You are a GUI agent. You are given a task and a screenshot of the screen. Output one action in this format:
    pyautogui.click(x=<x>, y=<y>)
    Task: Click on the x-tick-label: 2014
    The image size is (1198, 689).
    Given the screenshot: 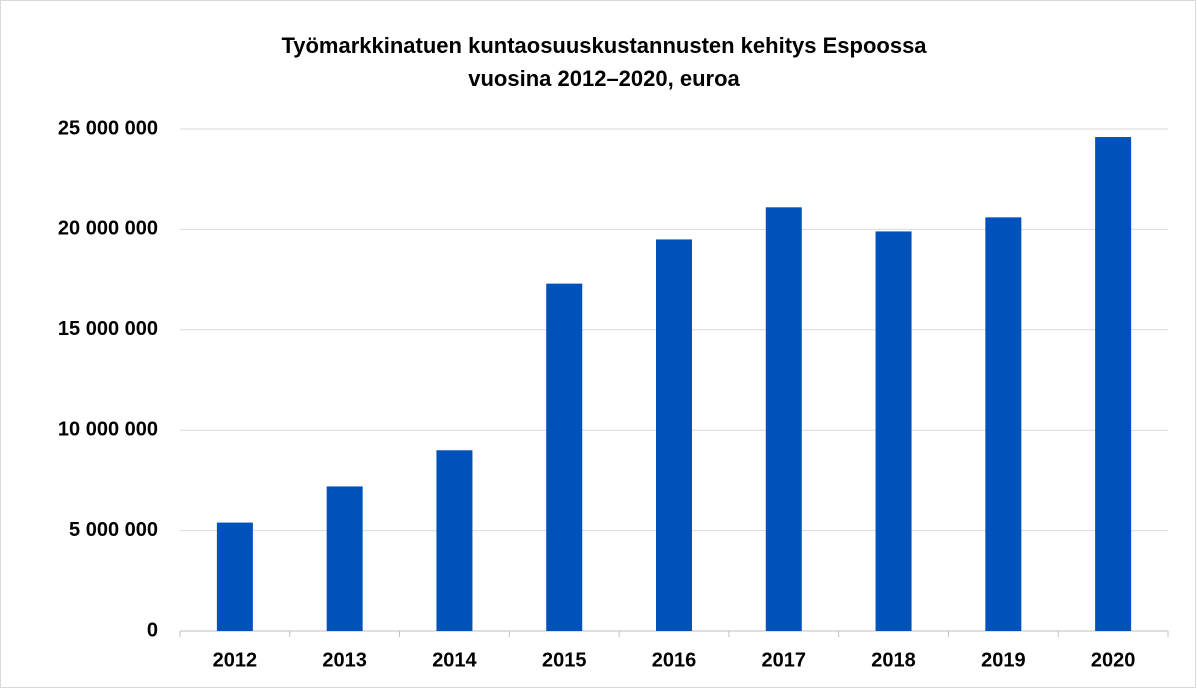 What is the action you would take?
    pyautogui.click(x=454, y=660)
    